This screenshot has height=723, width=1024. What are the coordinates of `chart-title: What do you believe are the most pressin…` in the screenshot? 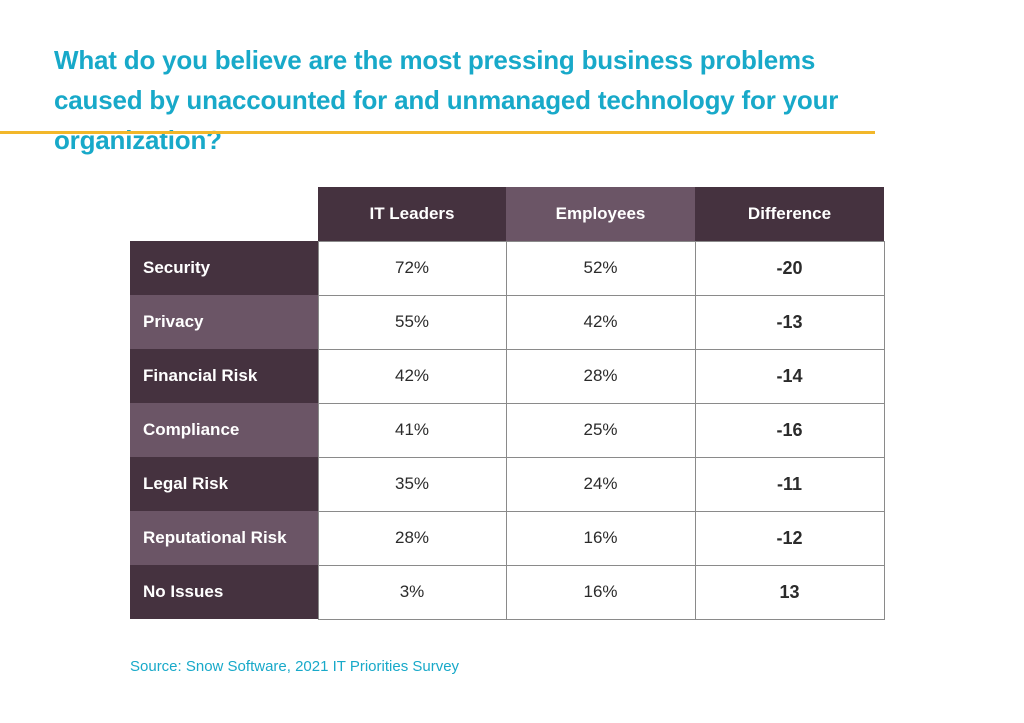 It's located at (446, 100).